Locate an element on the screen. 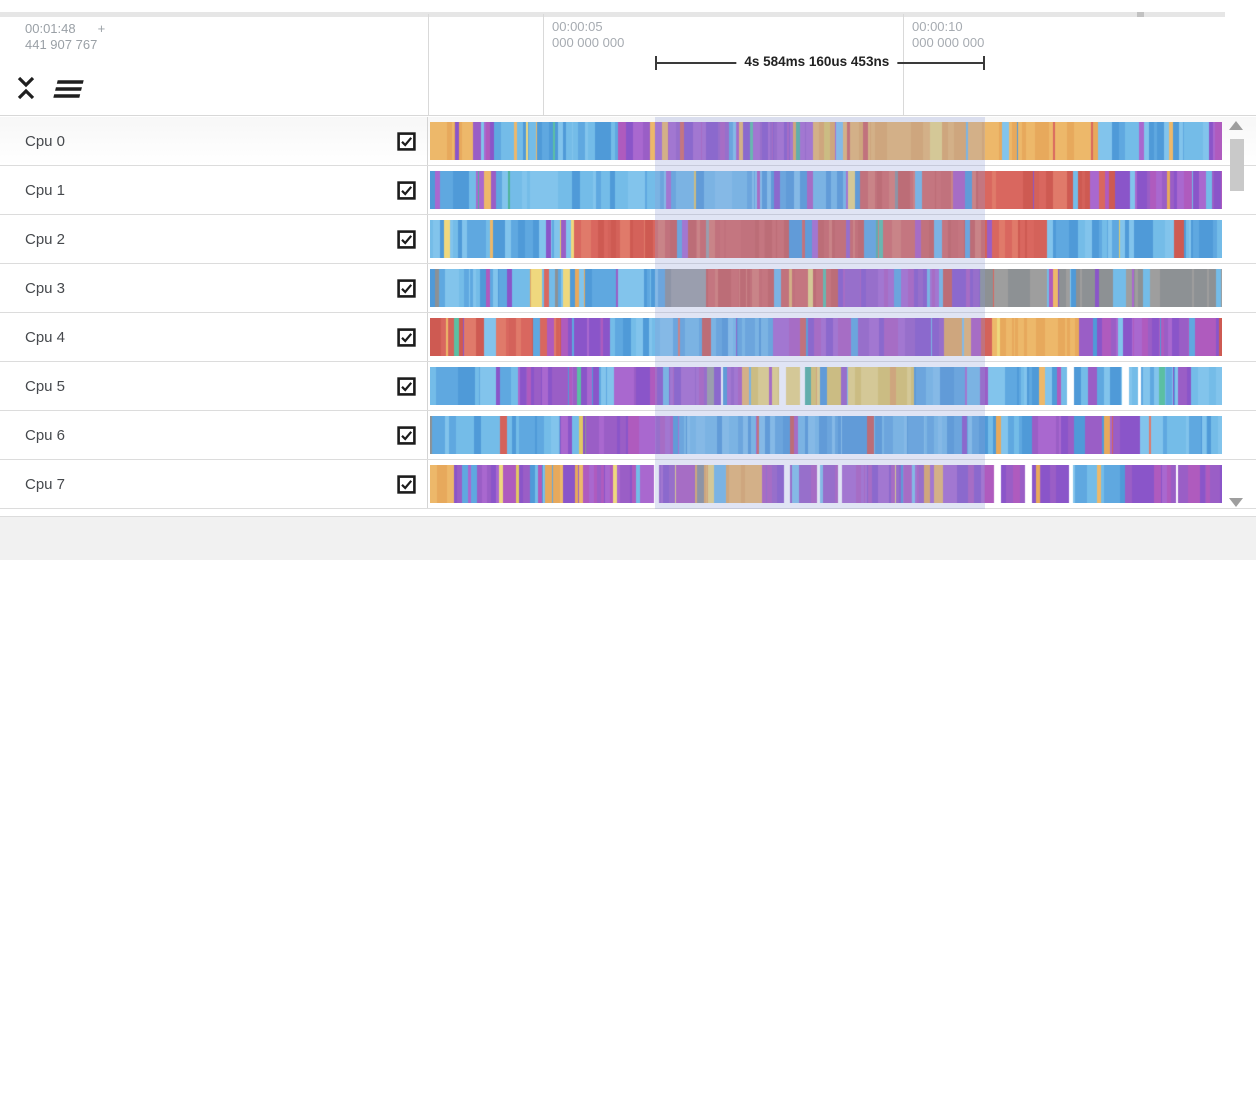 This screenshot has height=1118, width=1256. track-sidebar-cell: Cpu 7 is located at coordinates (214, 484).